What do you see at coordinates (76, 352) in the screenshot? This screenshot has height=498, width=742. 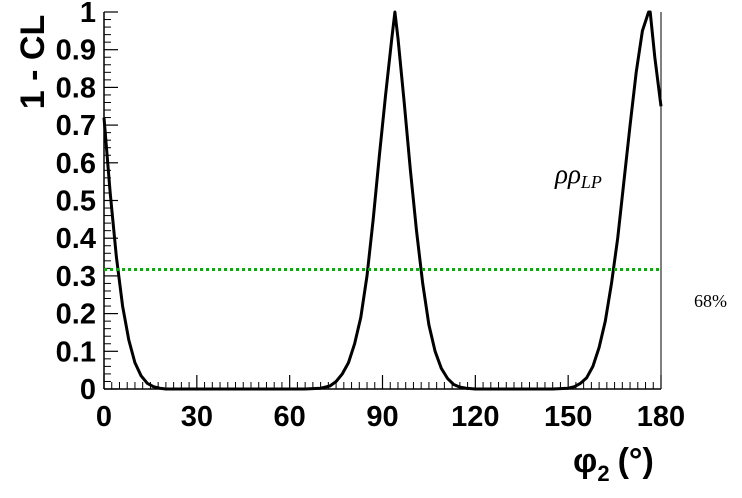 I see `y-tick-label: 0.1` at bounding box center [76, 352].